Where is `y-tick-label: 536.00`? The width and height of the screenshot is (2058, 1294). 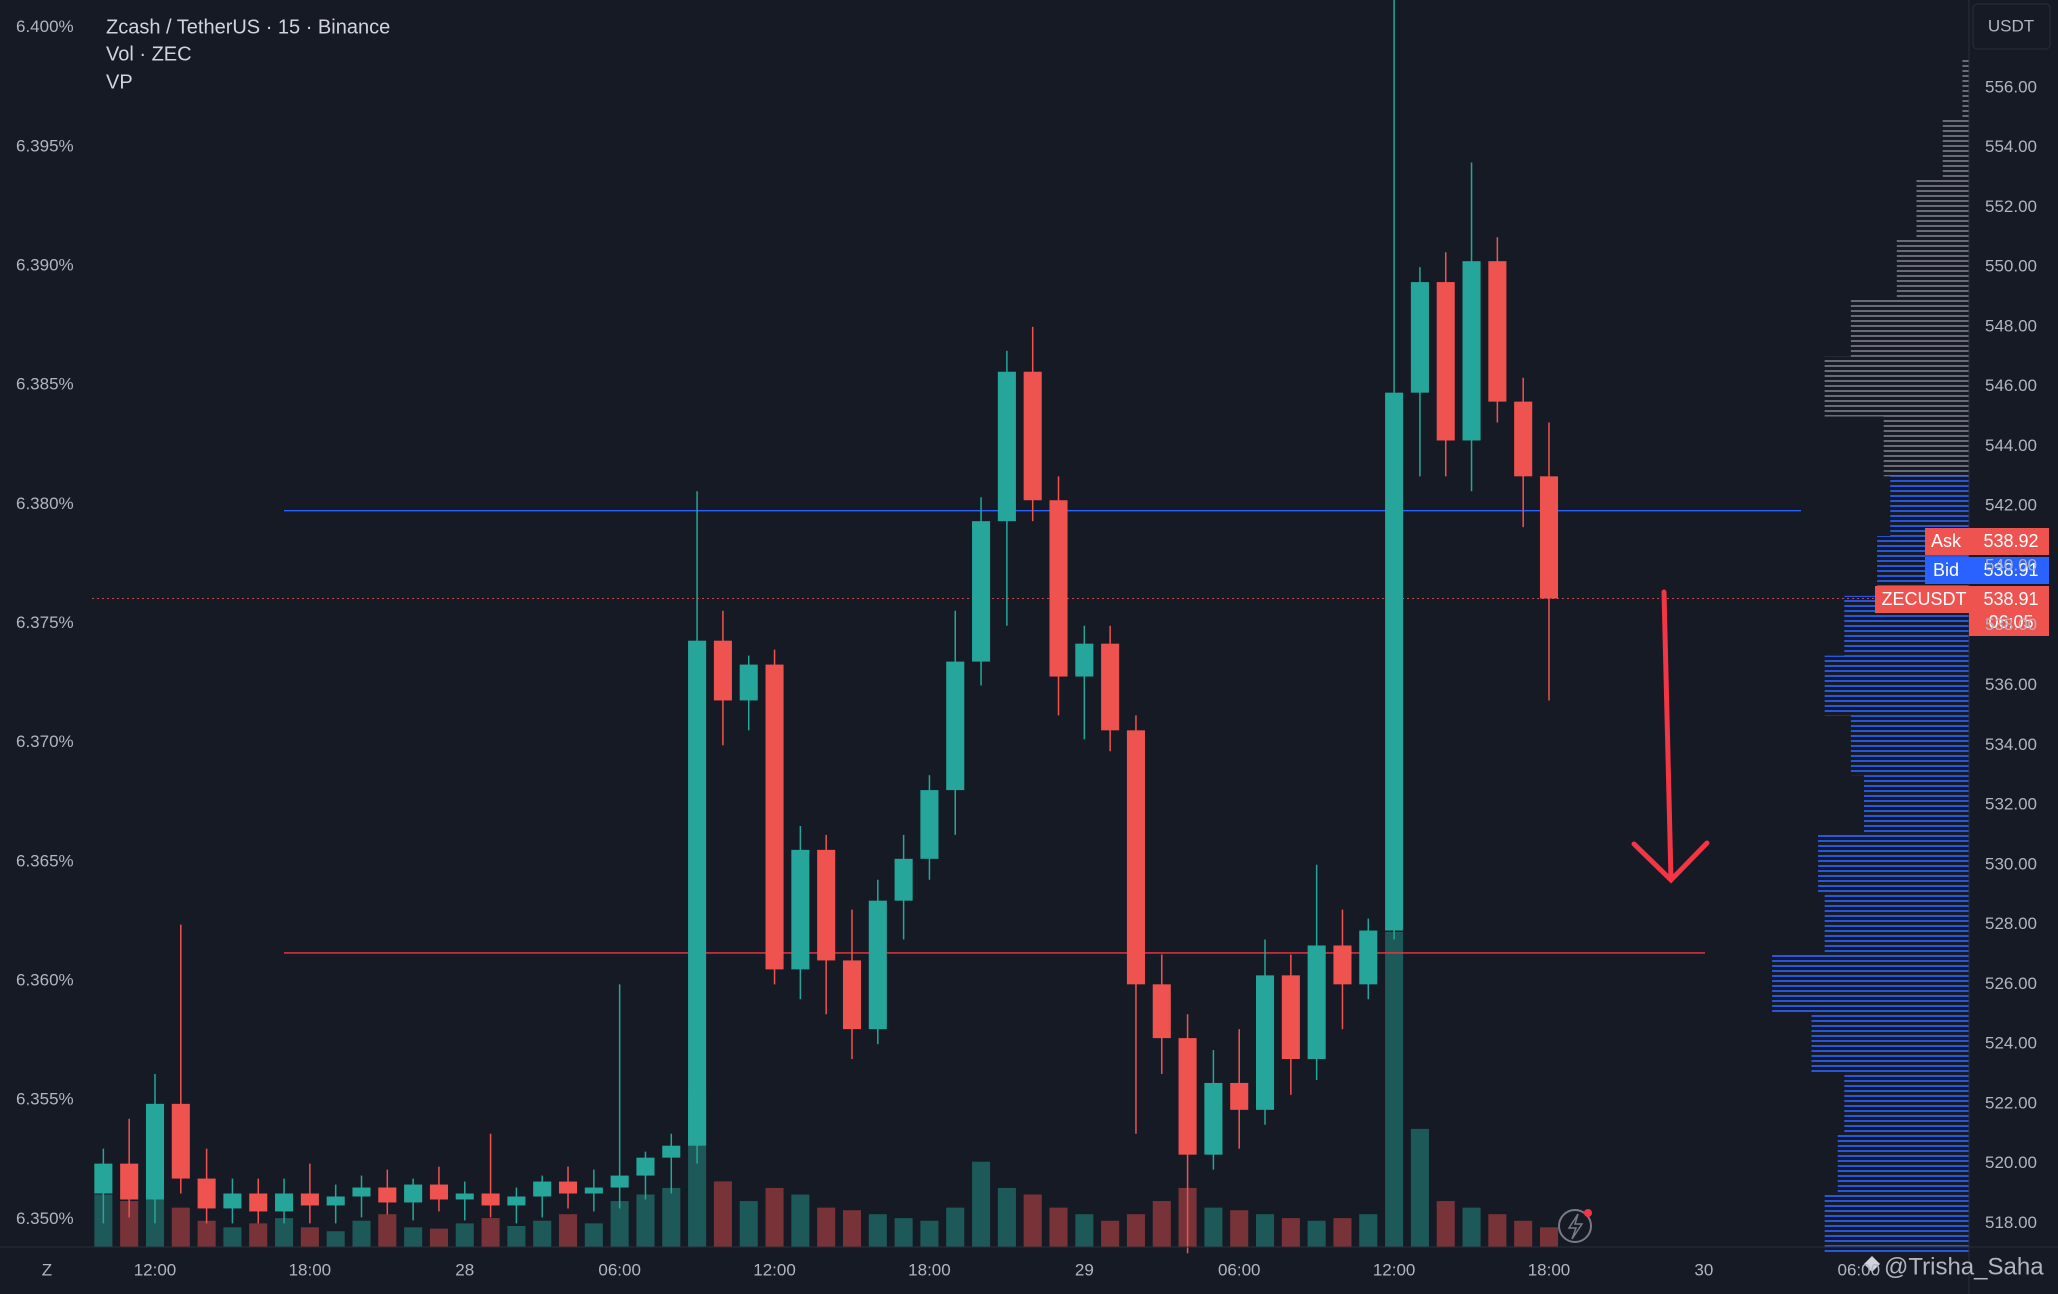
y-tick-label: 536.00 is located at coordinates (2011, 684).